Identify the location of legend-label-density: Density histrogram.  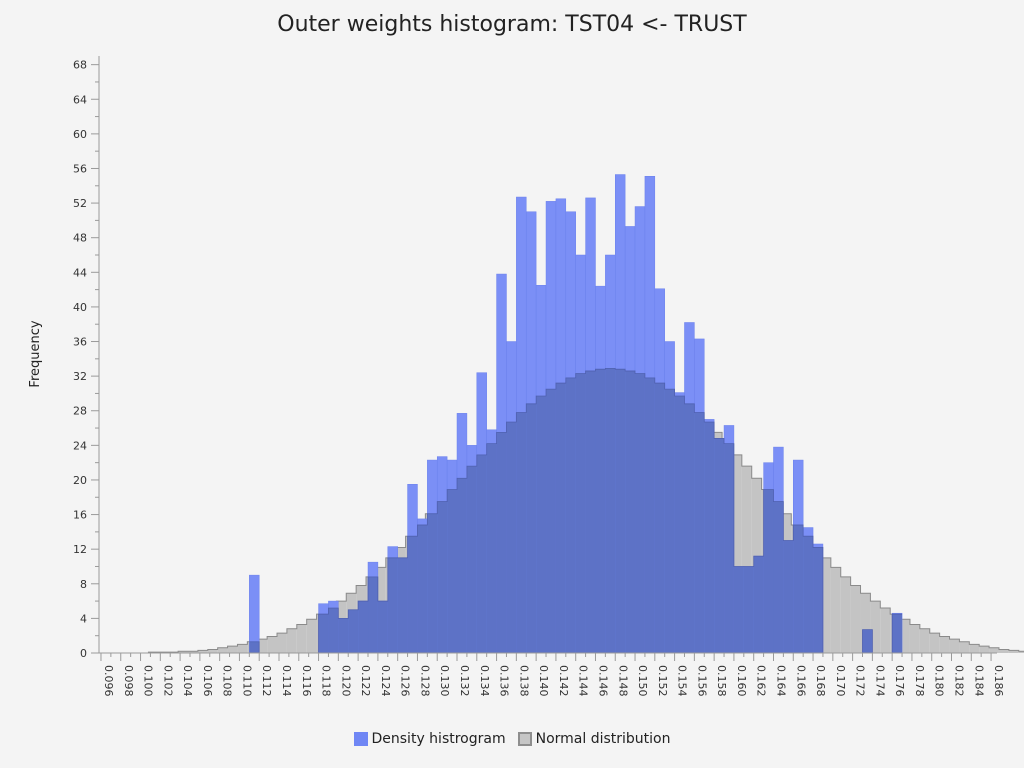
(438, 739).